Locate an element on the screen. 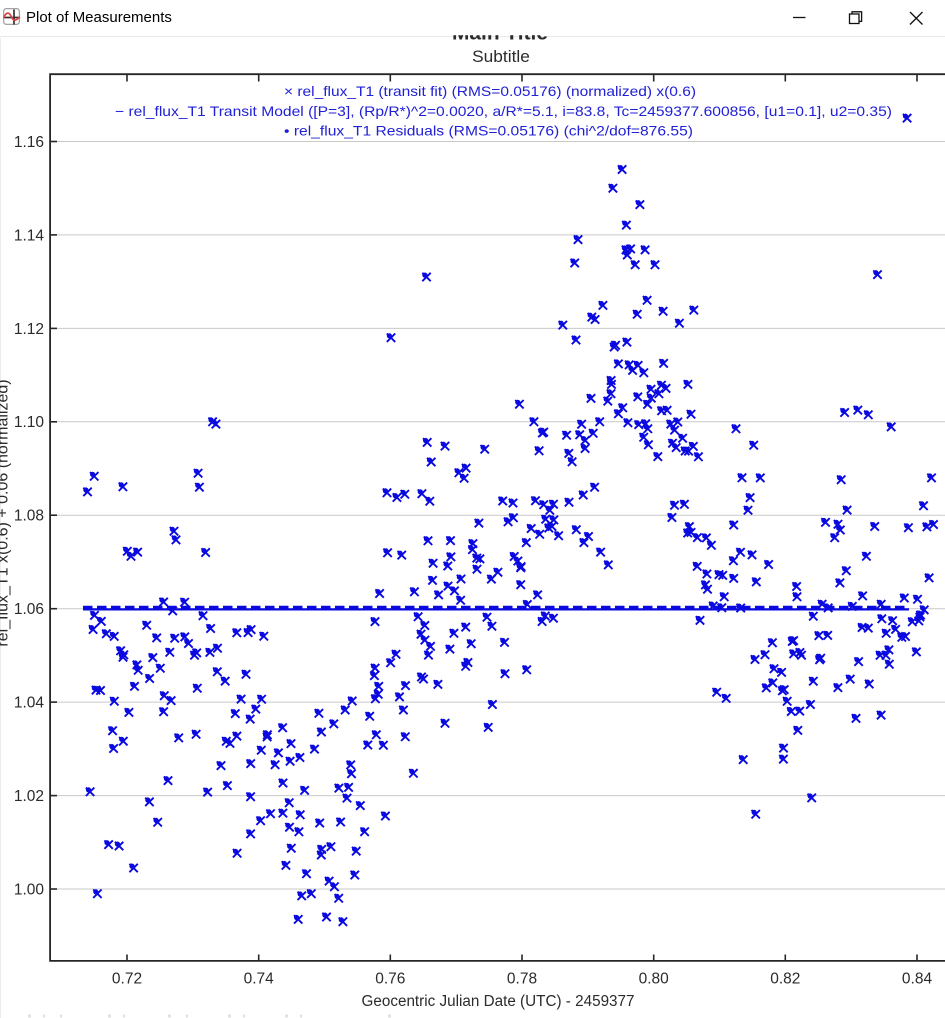  svg-text: 0.76 is located at coordinates (390, 979).